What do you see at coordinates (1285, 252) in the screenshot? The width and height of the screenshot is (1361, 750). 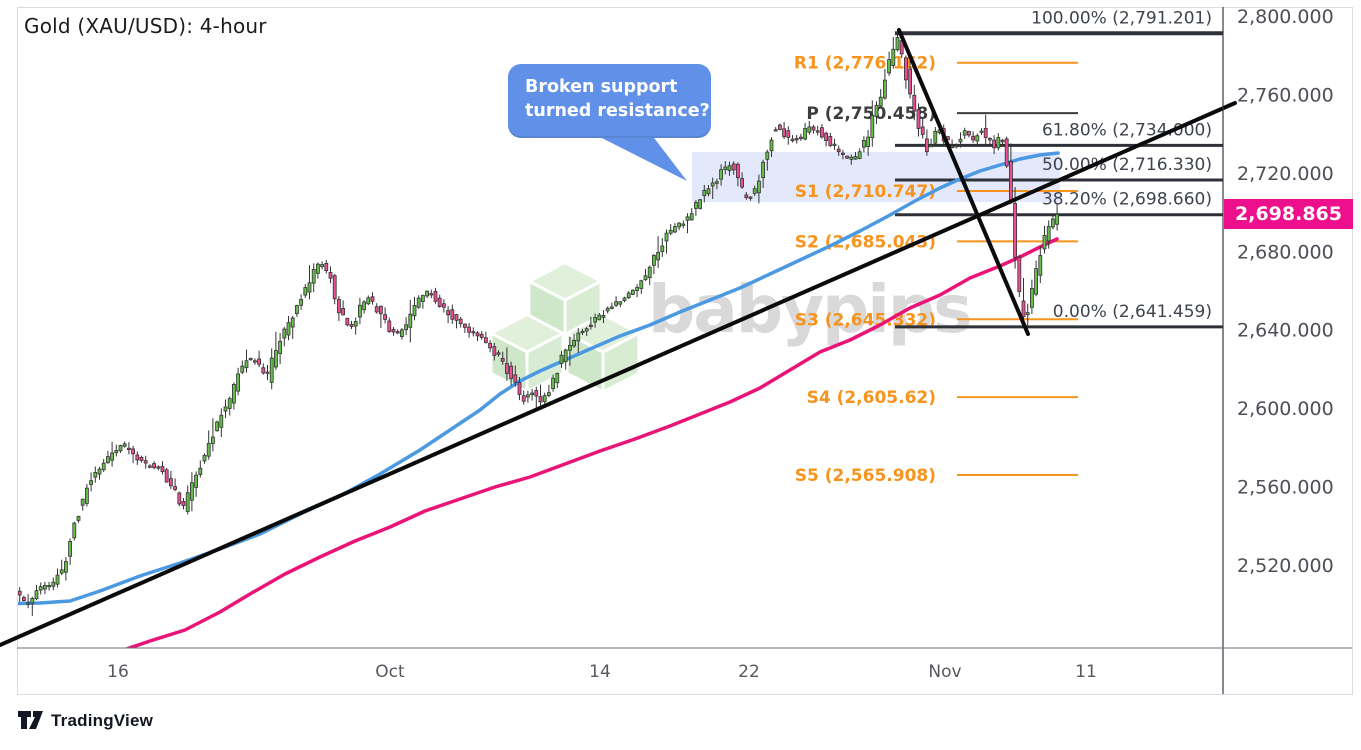 I see `y-axis-label: 2,680.000` at bounding box center [1285, 252].